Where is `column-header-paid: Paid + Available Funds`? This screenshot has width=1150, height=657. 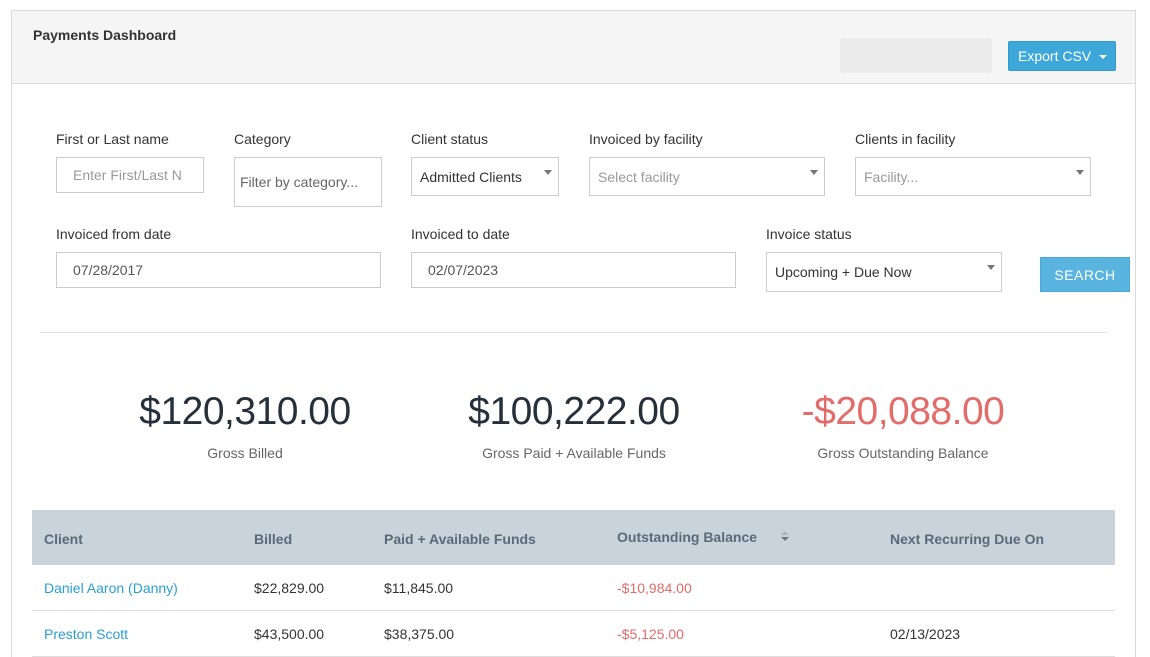
column-header-paid: Paid + Available Funds is located at coordinates (460, 539).